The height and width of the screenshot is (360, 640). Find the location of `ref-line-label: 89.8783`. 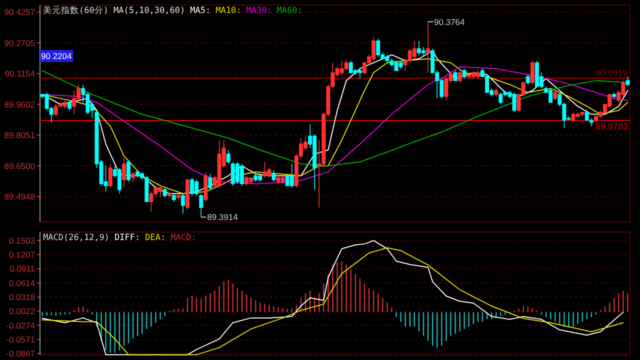

ref-line-label: 89.8783 is located at coordinates (611, 127).